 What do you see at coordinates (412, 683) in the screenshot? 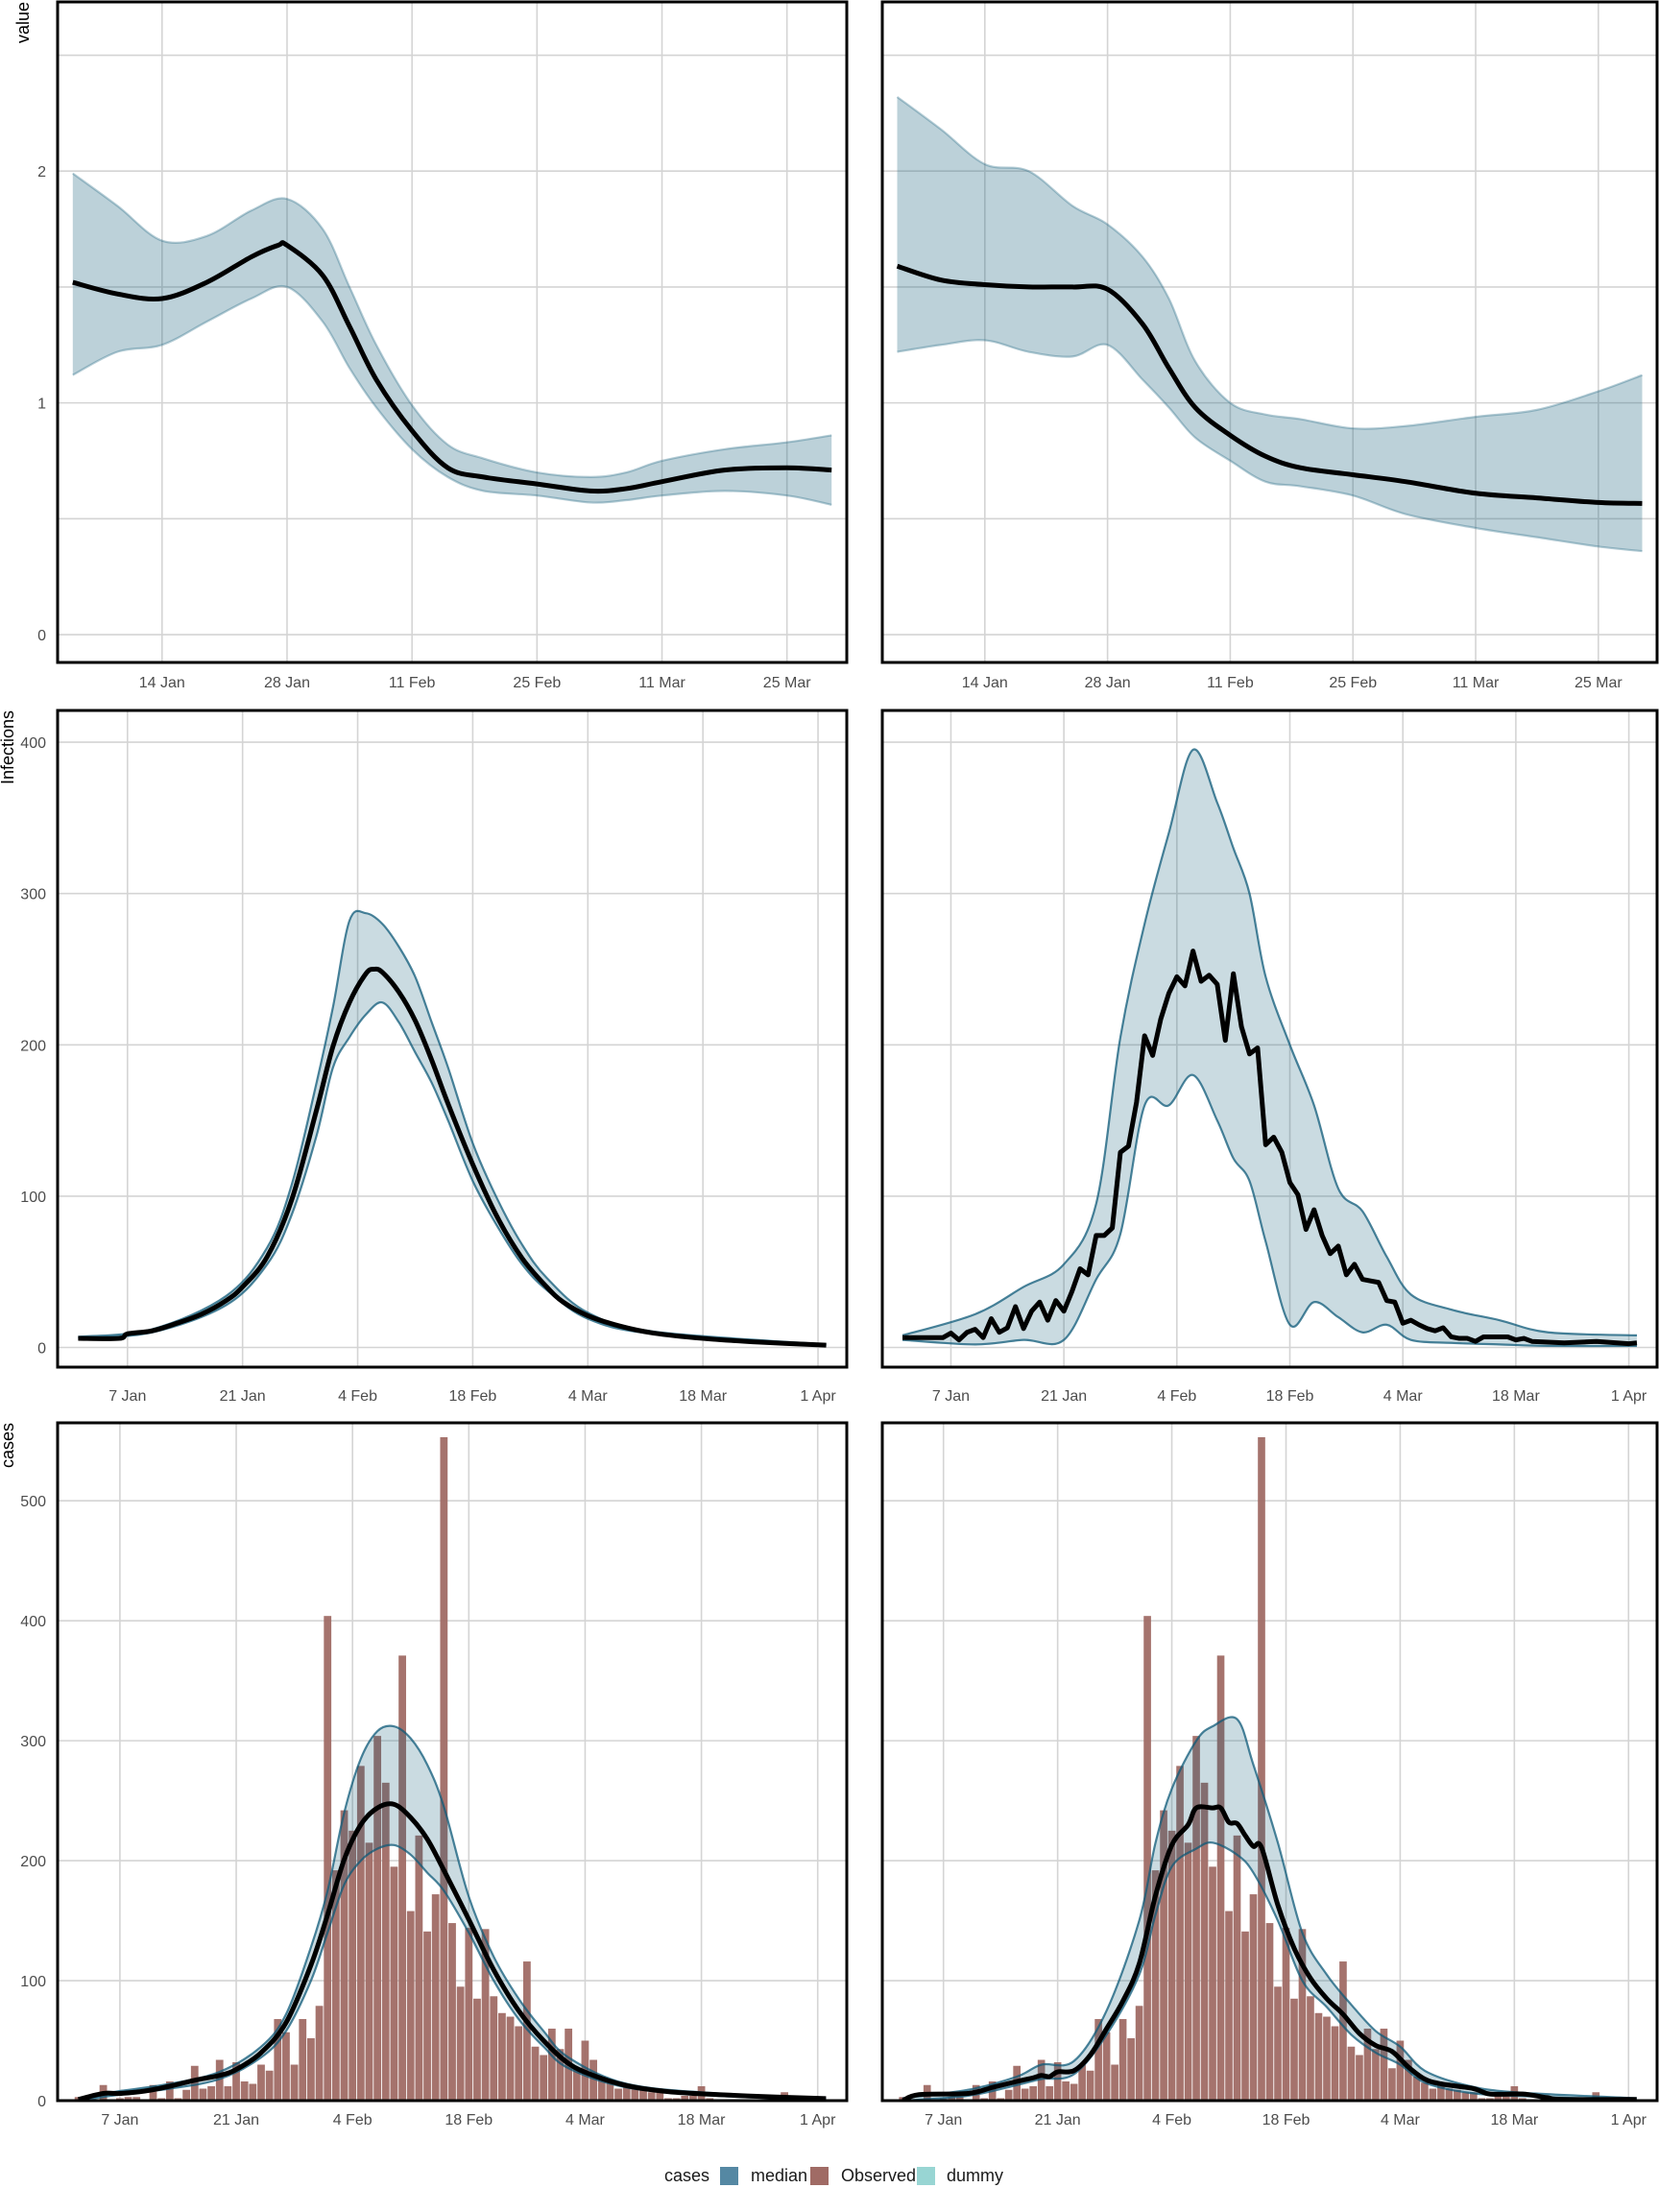
I see `x-tick-label: 11 Feb` at bounding box center [412, 683].